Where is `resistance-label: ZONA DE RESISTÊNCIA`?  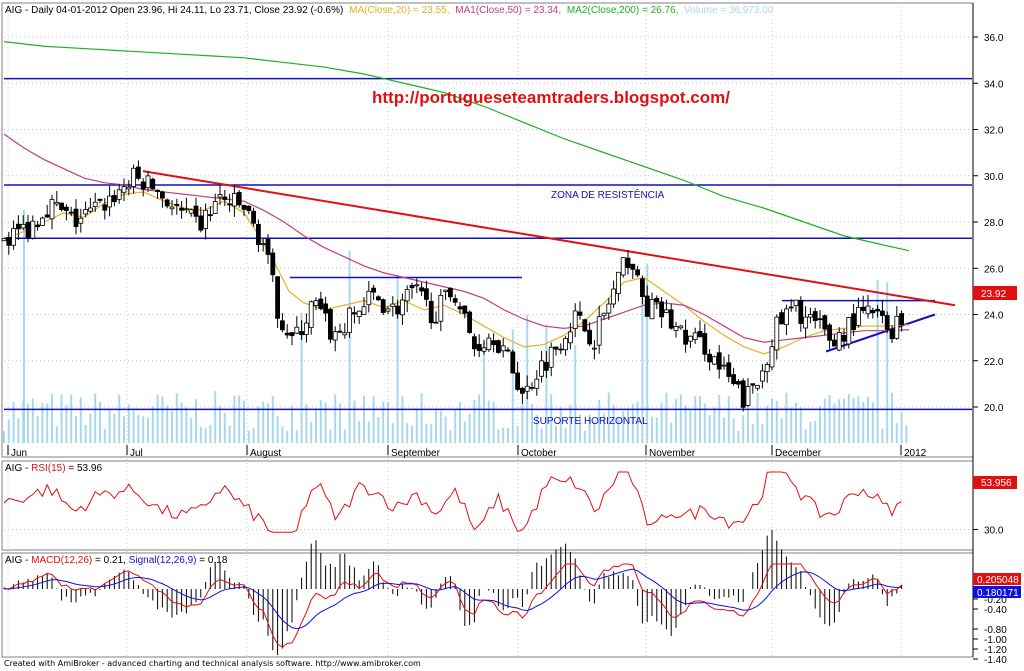 resistance-label: ZONA DE RESISTÊNCIA is located at coordinates (608, 194).